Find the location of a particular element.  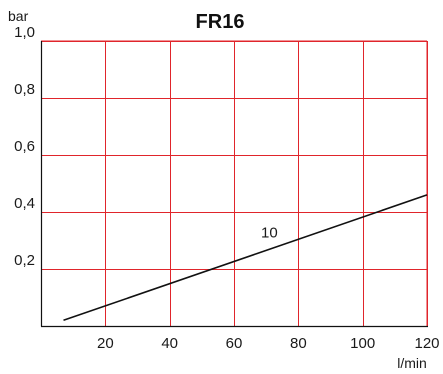

chart-title: FR16 is located at coordinates (220, 22).